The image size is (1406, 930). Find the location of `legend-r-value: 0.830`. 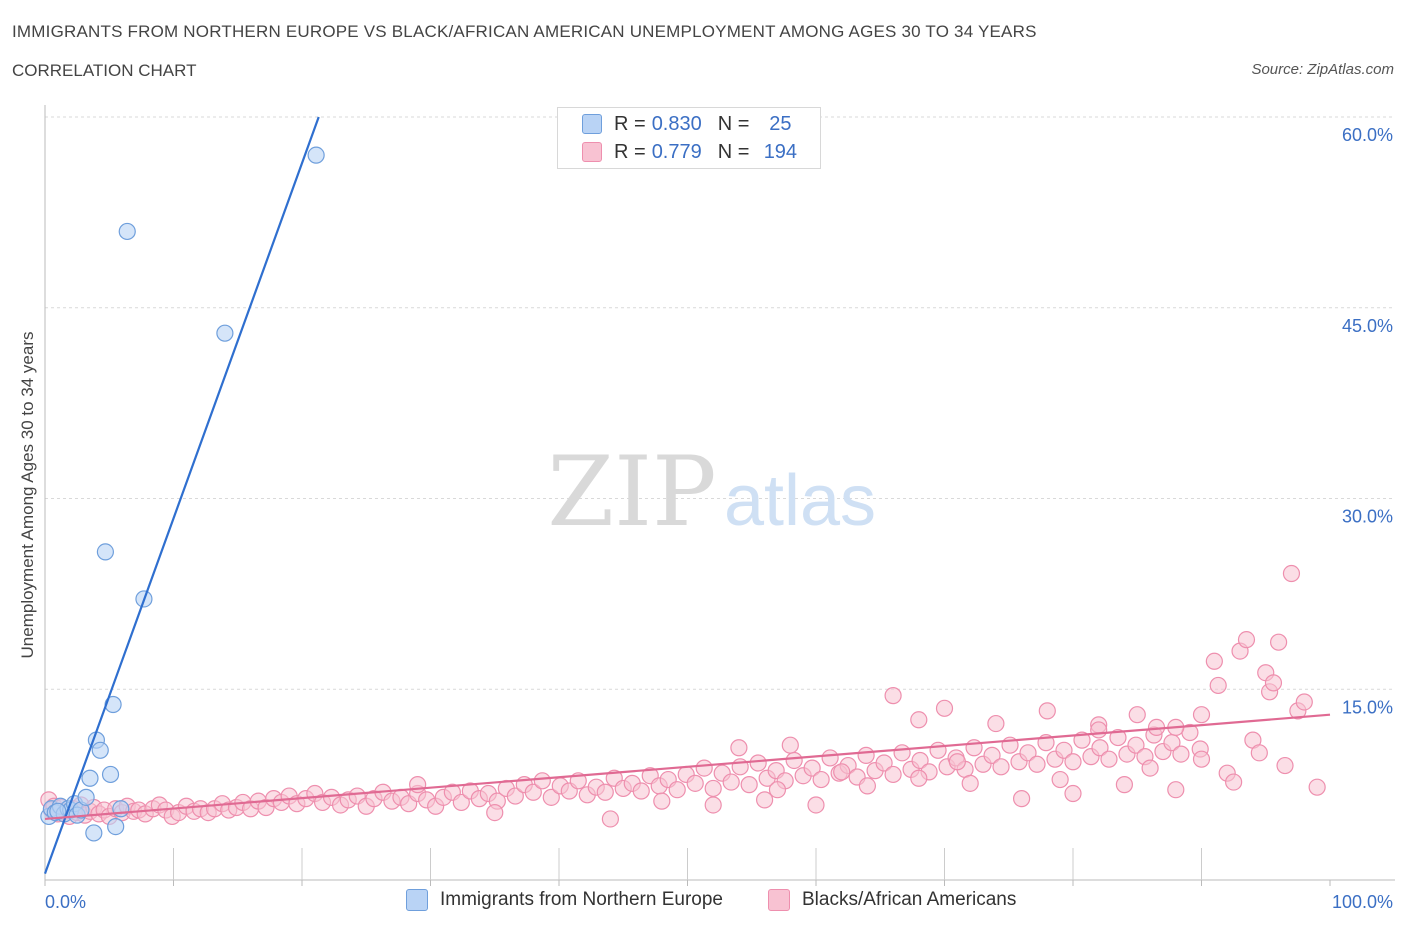

legend-r-value: 0.830 is located at coordinates (676, 123).